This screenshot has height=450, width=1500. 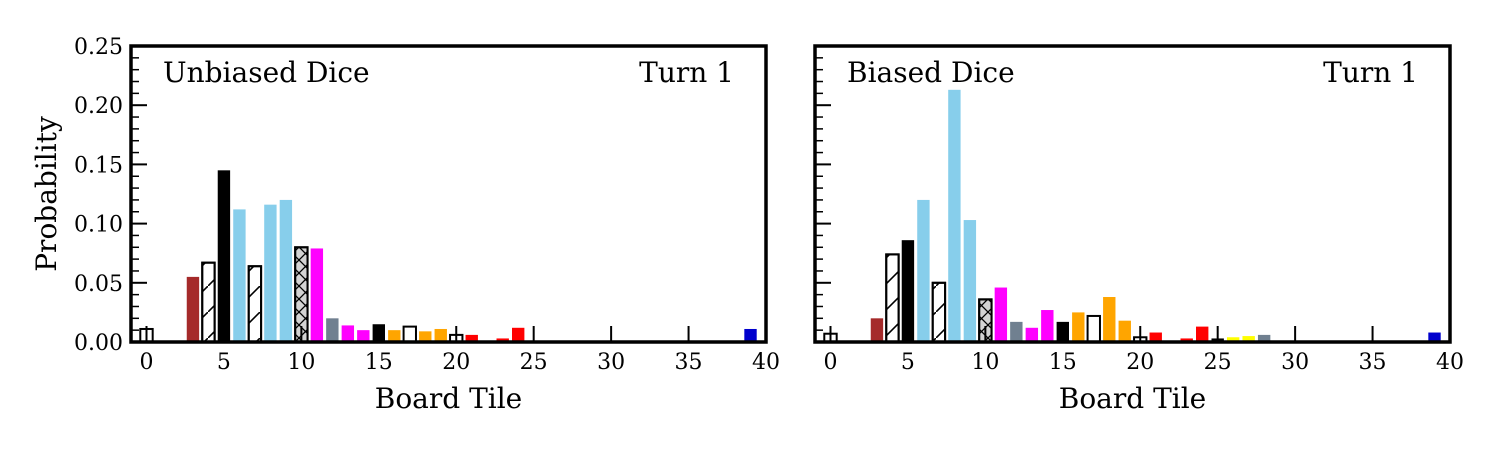 What do you see at coordinates (98, 47) in the screenshot?
I see `y-tick-label: 0.25` at bounding box center [98, 47].